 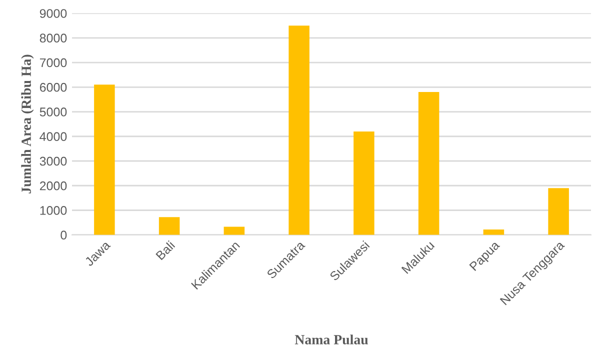 I want to click on x-axis-title: Nama Pulau, so click(x=331, y=339).